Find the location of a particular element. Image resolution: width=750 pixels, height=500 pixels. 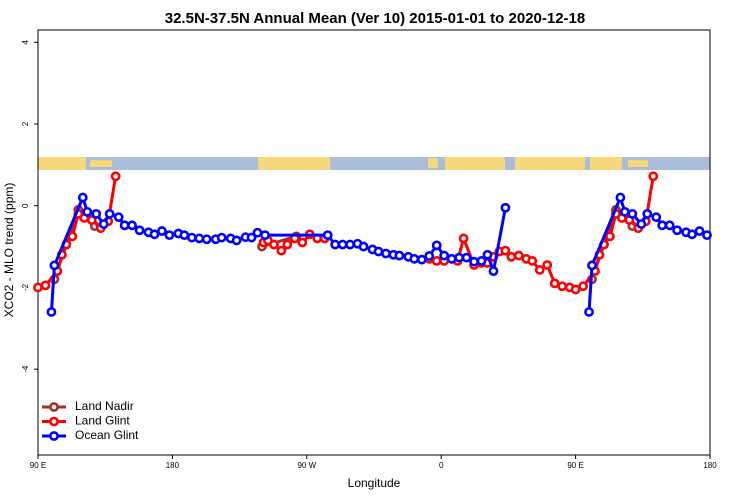

legend-label: Land Glint is located at coordinates (102, 421).